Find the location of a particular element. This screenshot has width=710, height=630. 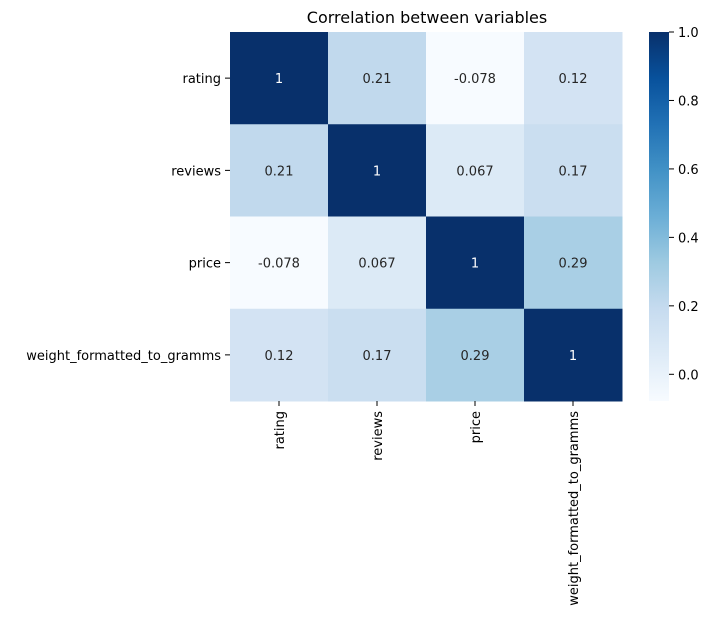

colorbar-tick-label: 0.0 is located at coordinates (688, 375).